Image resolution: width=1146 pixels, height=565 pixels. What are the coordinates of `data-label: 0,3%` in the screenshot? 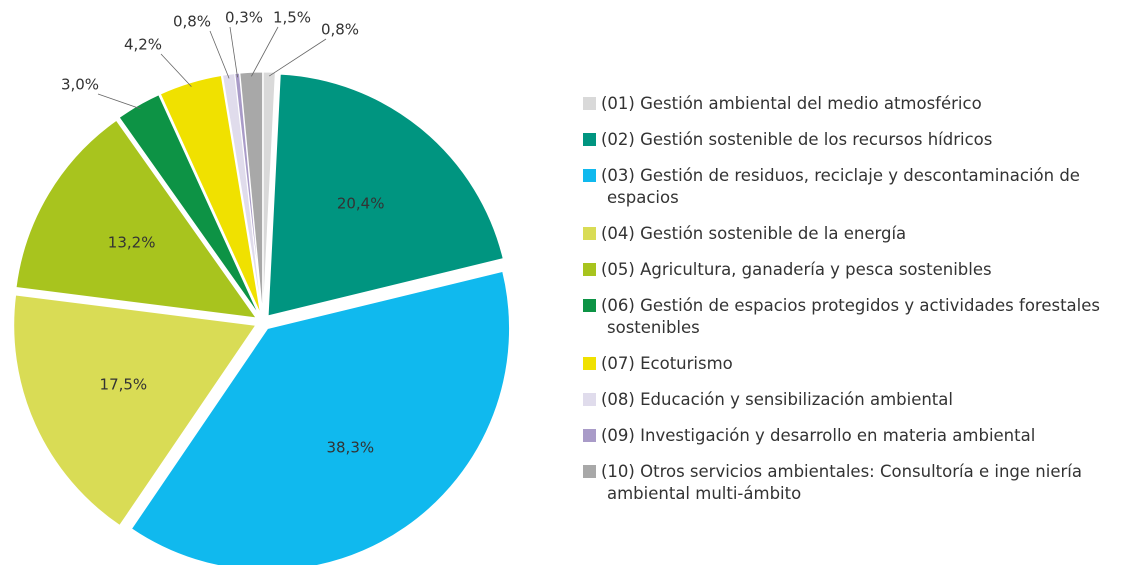 It's located at (244, 18).